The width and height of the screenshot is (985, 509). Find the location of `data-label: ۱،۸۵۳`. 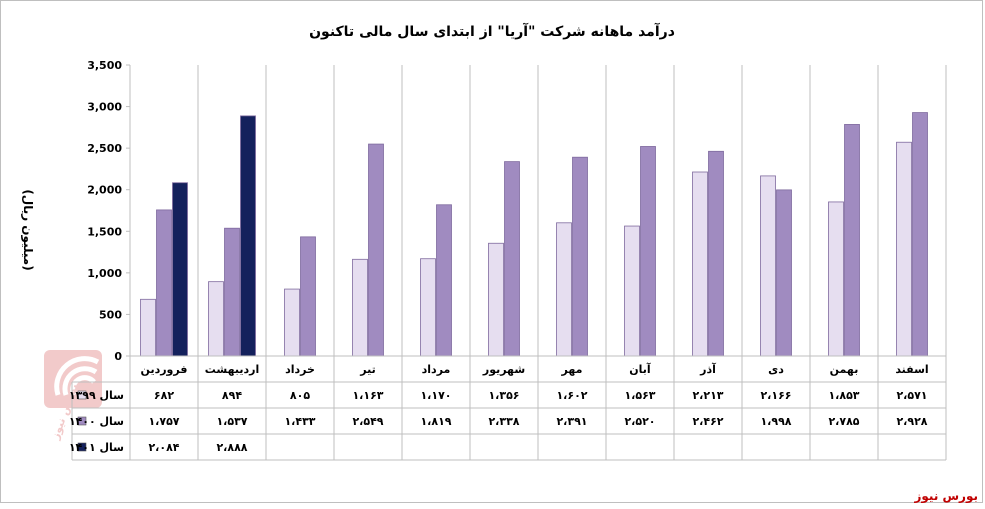

data-label: ۱،۸۵۳ is located at coordinates (843, 395).